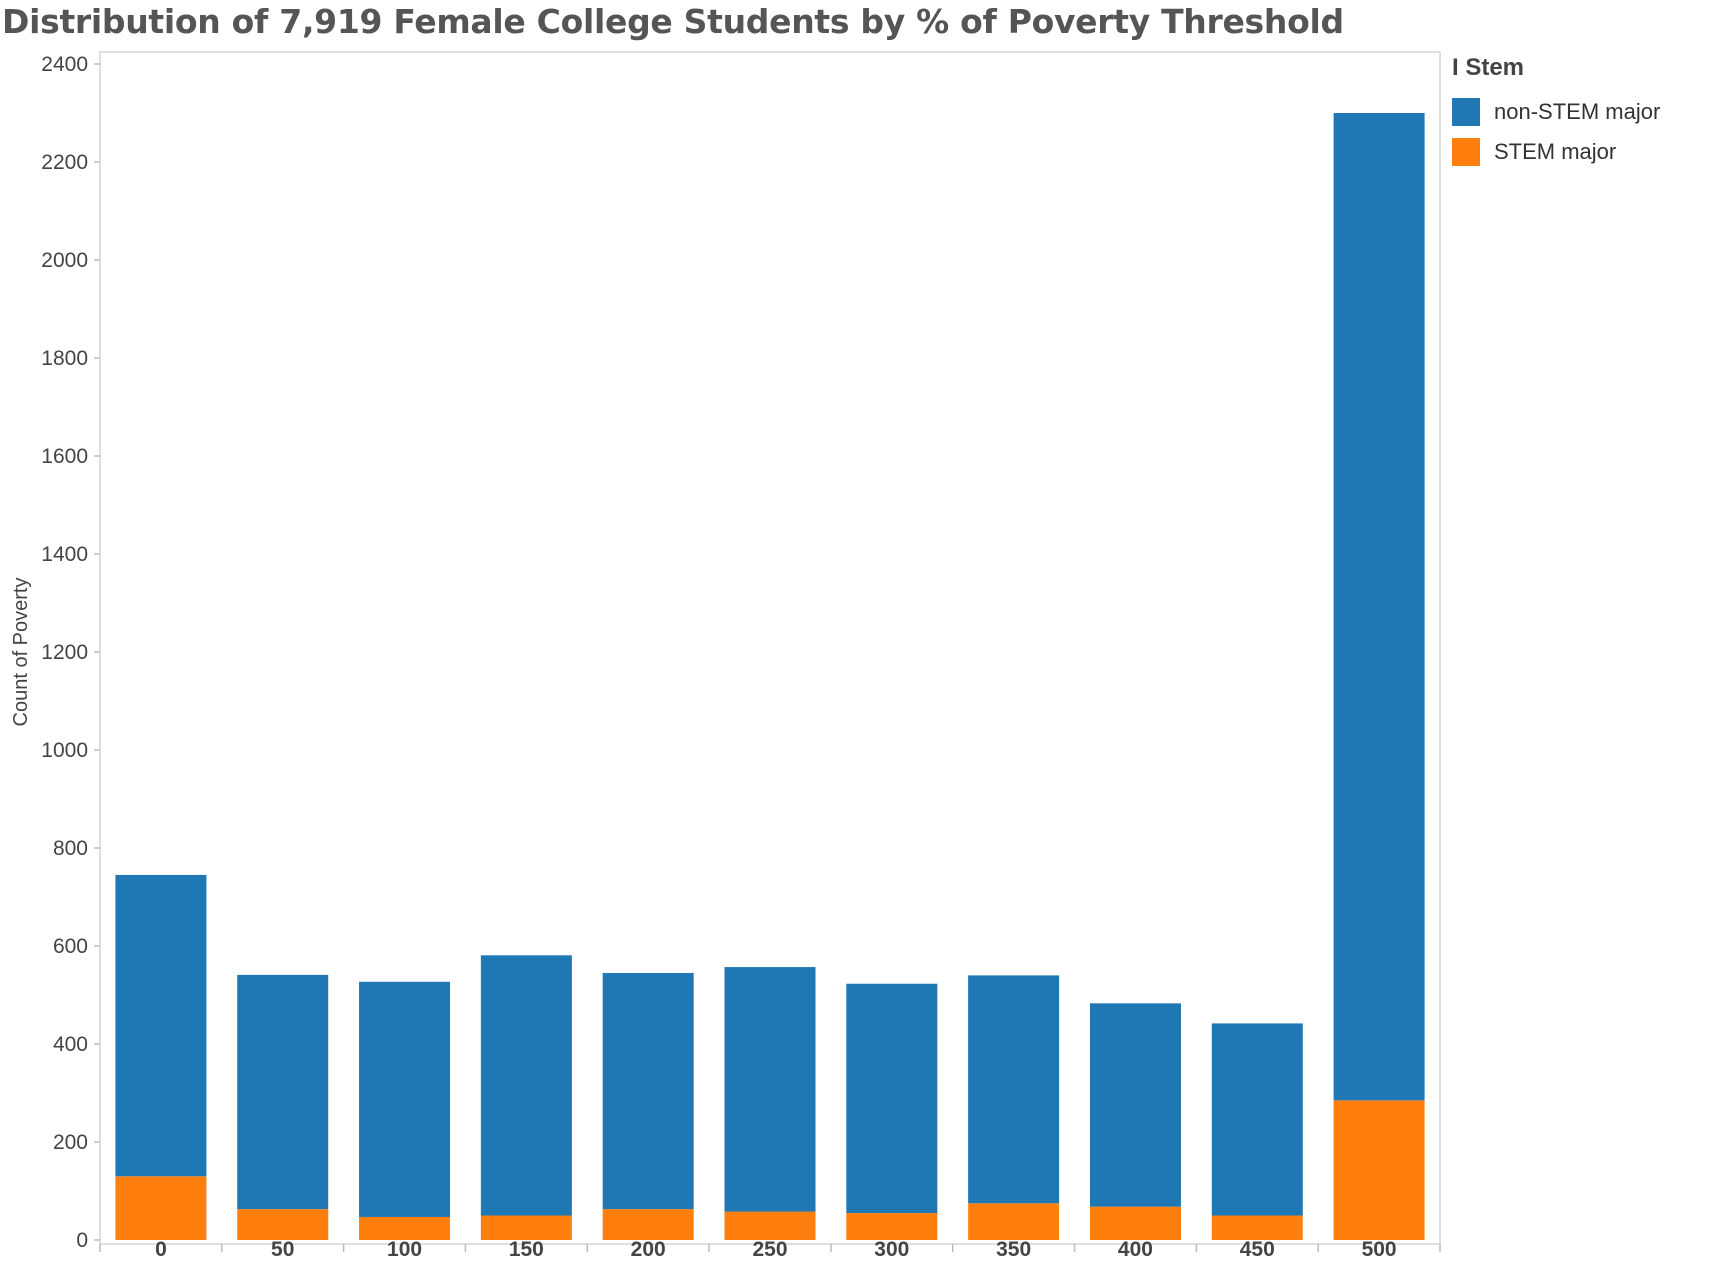 The width and height of the screenshot is (1722, 1268). I want to click on y-tick-label: 2000, so click(64, 260).